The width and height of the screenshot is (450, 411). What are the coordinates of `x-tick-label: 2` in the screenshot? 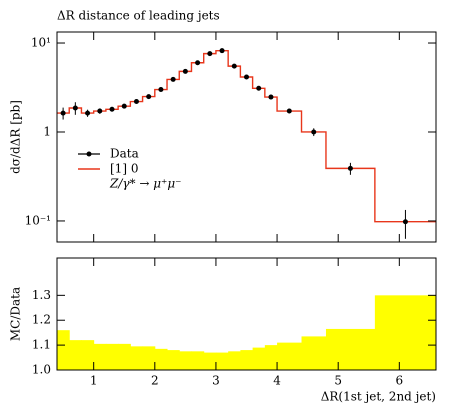 It's located at (155, 381).